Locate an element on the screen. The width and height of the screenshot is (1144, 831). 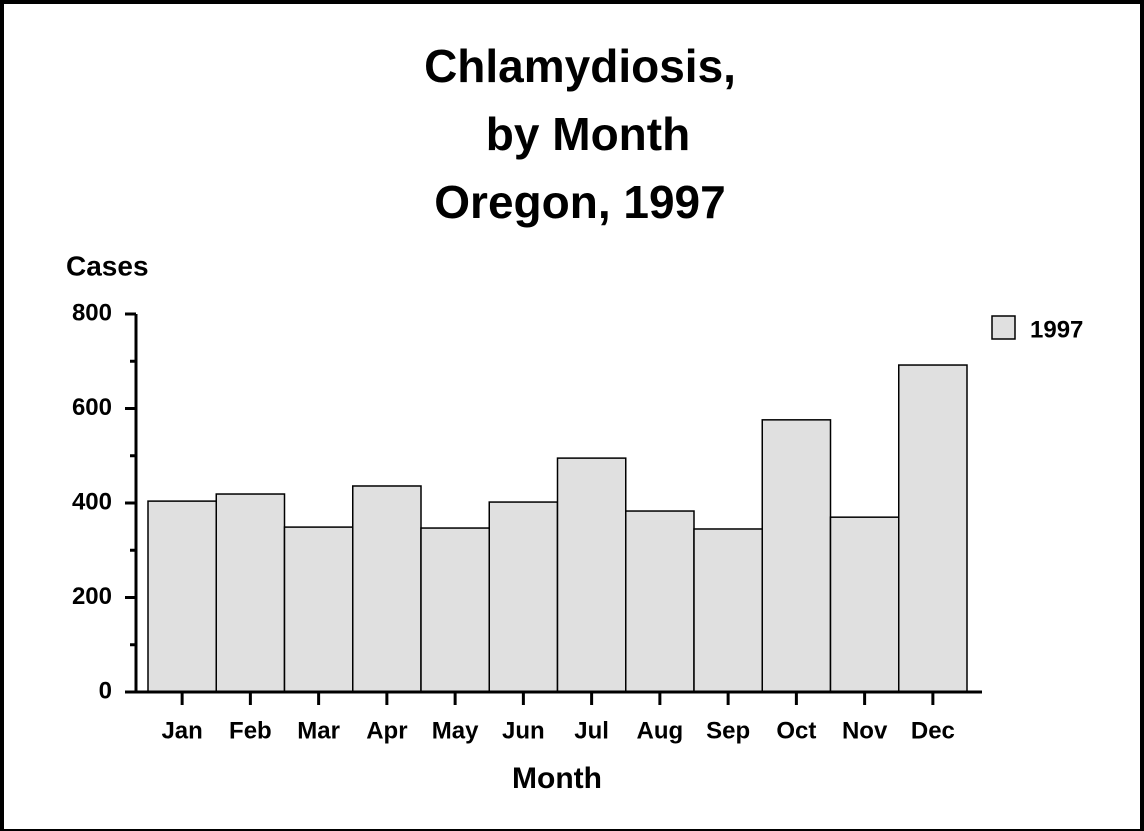
x-tick-label: Feb is located at coordinates (250, 730).